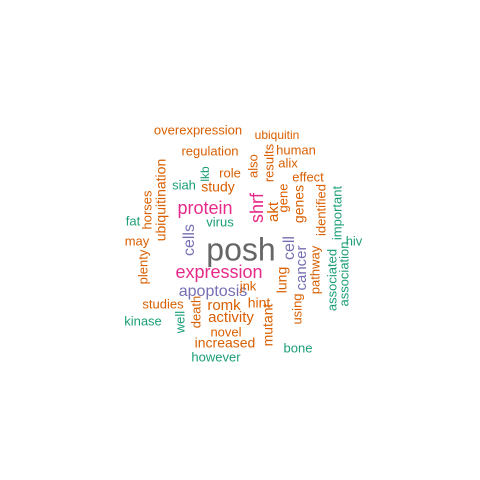 The height and width of the screenshot is (480, 480). What do you see at coordinates (343, 273) in the screenshot?
I see `cloud-word-association: association` at bounding box center [343, 273].